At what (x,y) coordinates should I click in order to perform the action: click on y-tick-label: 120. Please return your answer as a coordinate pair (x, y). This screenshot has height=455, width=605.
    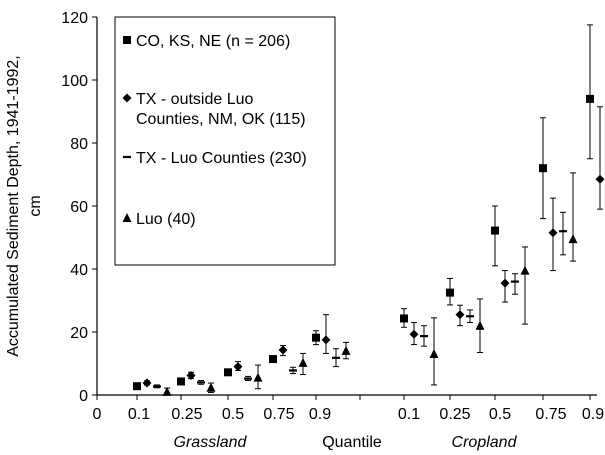
    Looking at the image, I should click on (74, 18).